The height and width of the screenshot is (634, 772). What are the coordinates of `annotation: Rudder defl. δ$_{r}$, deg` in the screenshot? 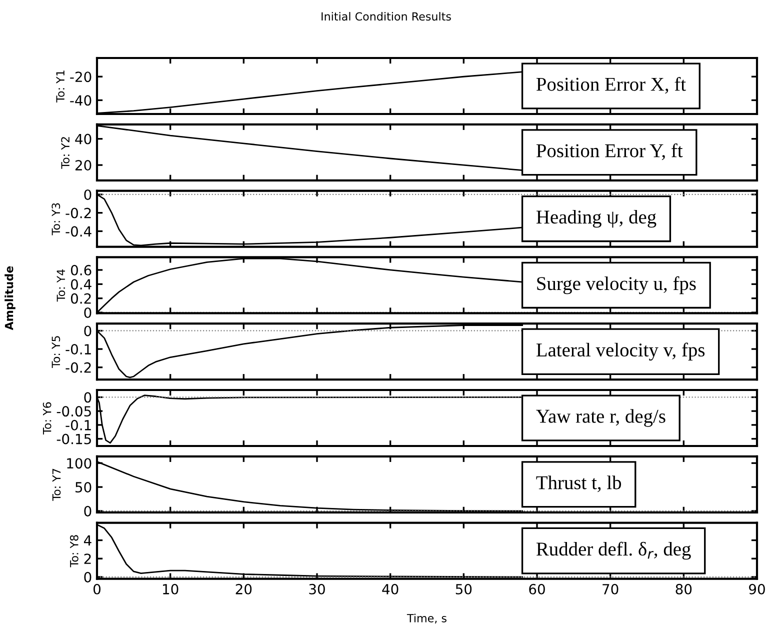 It's located at (613, 551).